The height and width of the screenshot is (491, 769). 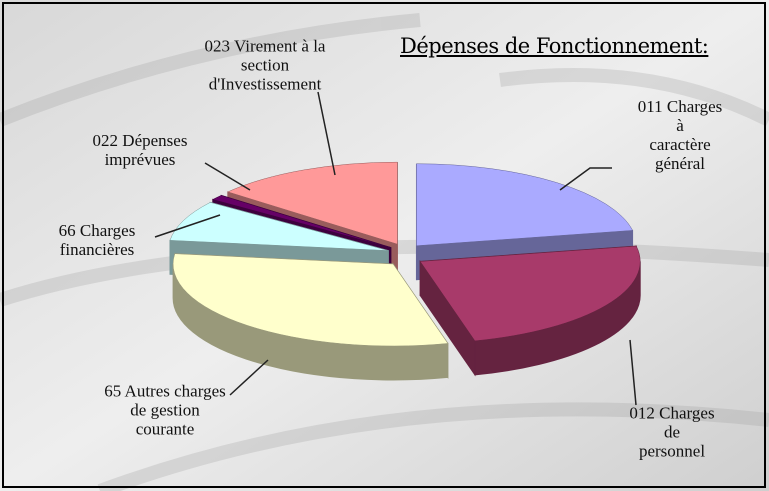 I want to click on slice-label: 012 Charges de personnel, so click(x=672, y=432).